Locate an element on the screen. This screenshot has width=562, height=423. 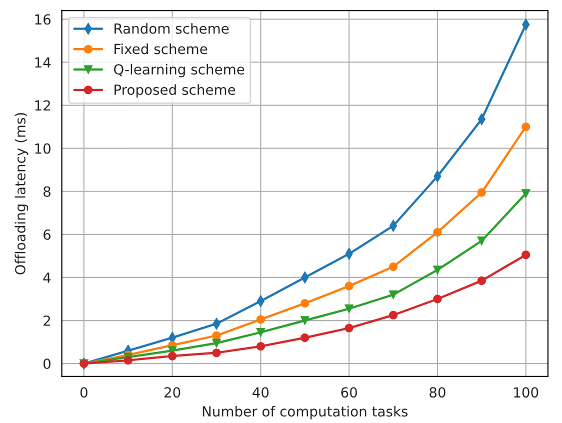
legend-label: Q-learning scheme is located at coordinates (179, 71).